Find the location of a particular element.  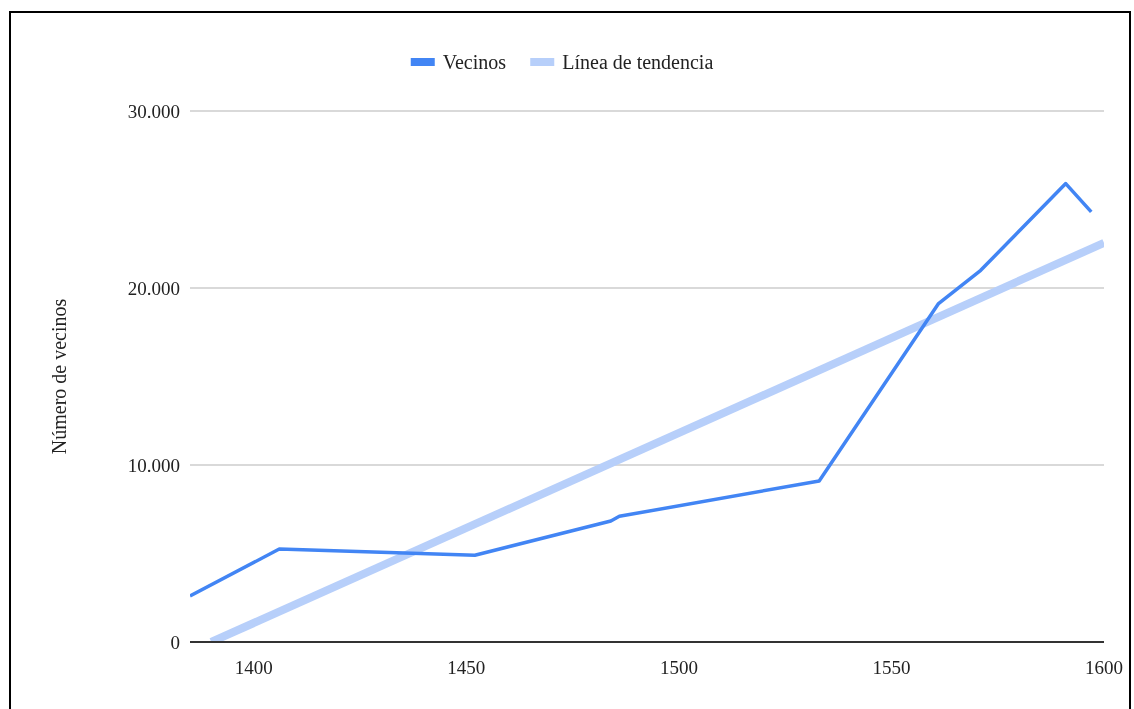

y-tick-label: 20.000 is located at coordinates (153, 288).